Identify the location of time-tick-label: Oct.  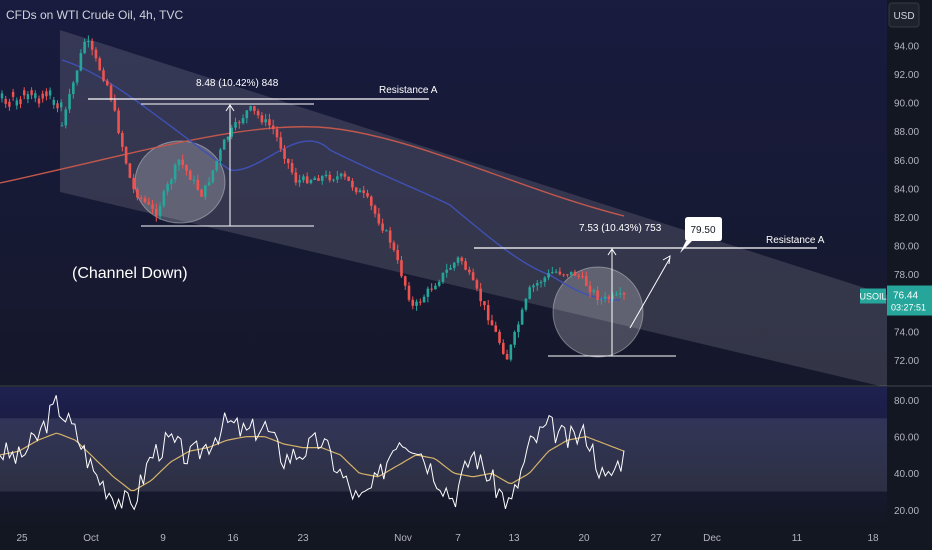
(91, 538).